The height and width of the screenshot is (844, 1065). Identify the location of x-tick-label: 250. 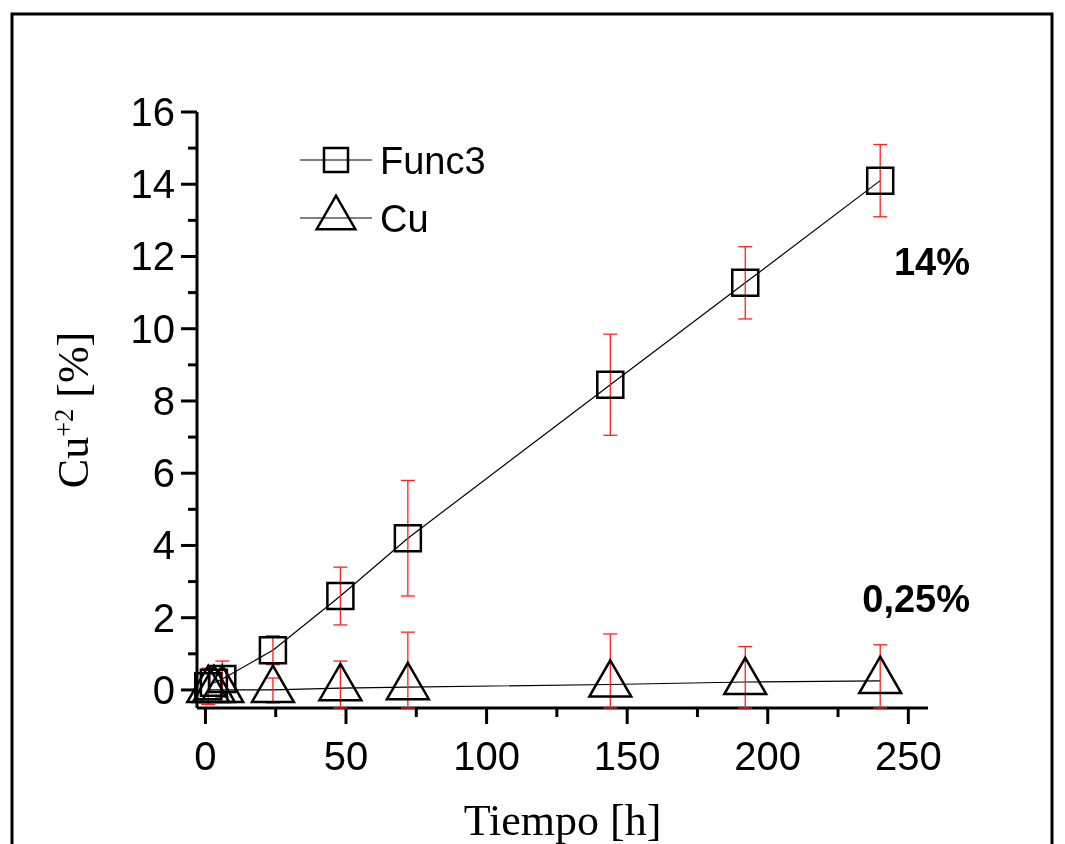
(908, 756).